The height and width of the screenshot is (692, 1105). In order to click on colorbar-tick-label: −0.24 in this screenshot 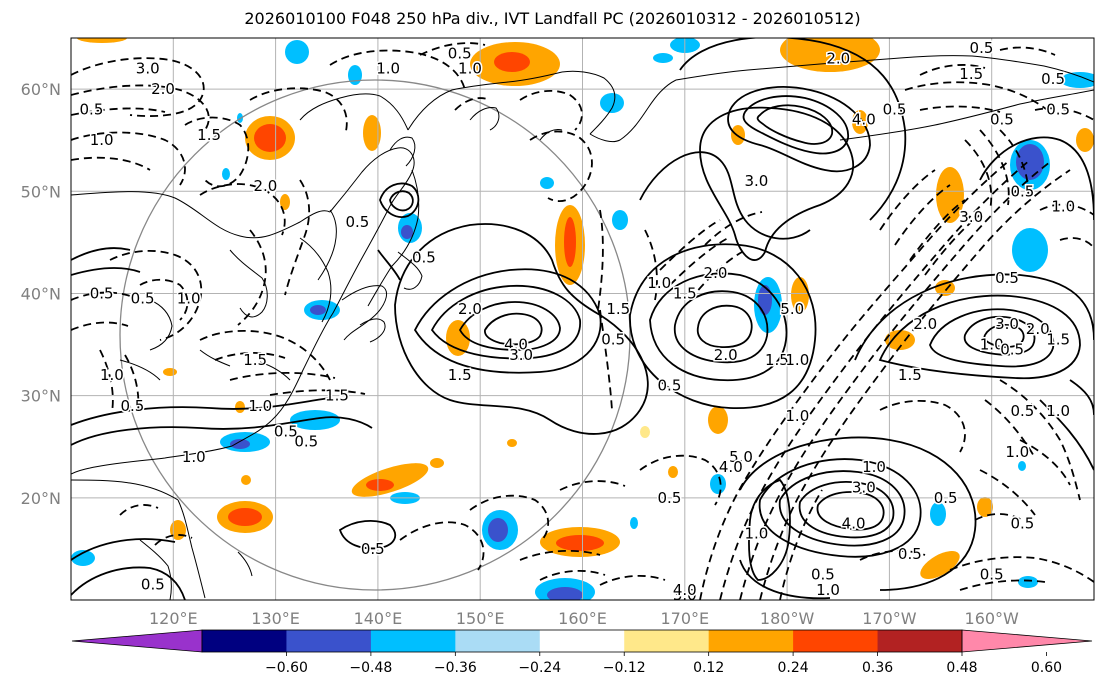, I will do `click(539, 668)`.